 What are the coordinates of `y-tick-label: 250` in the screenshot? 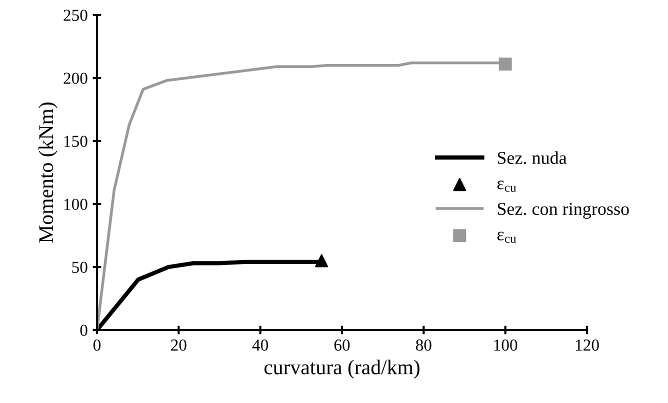 It's located at (76, 15).